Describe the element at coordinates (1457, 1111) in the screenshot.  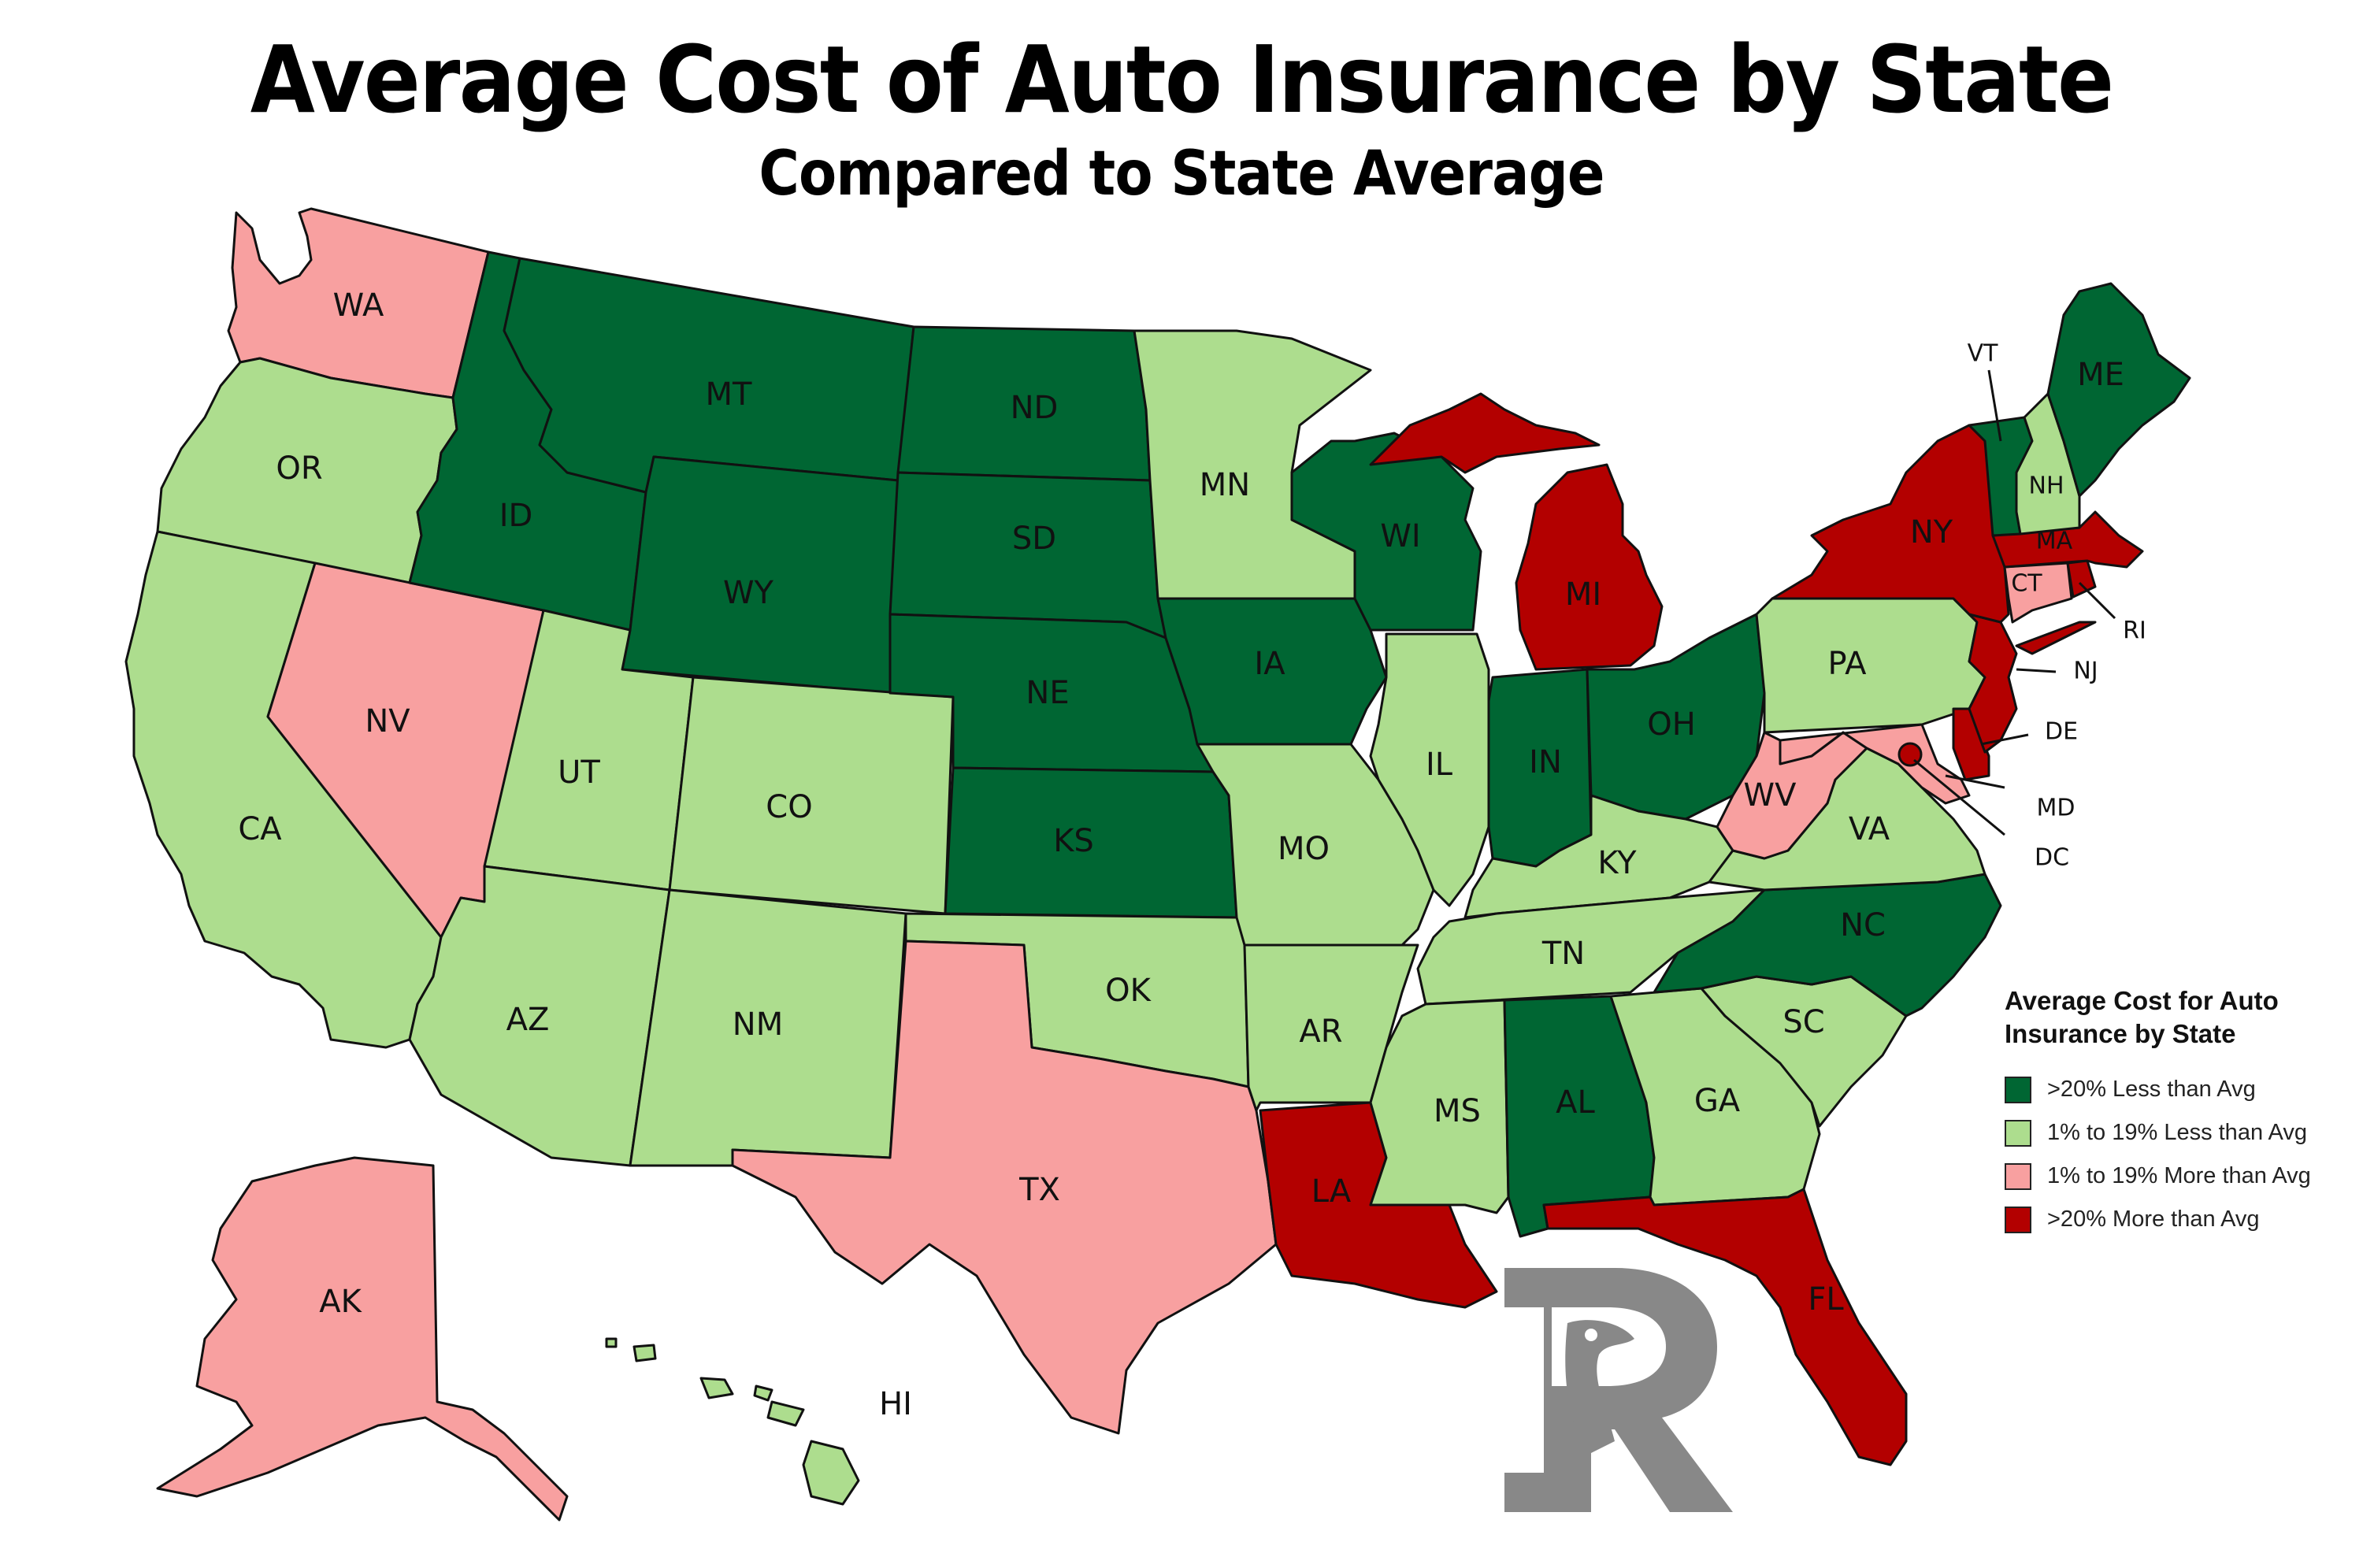
I see `label-MS: MS` at that location.